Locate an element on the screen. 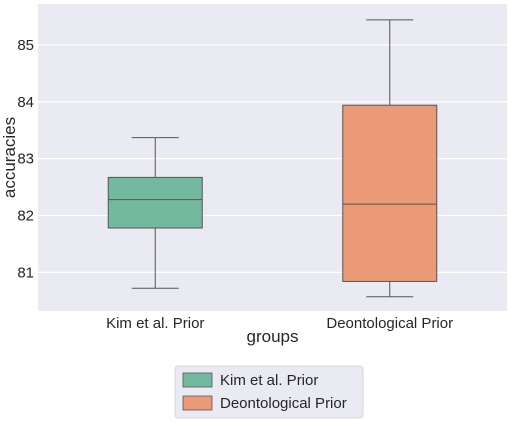 The image size is (510, 422). box-kim-et-al-prior is located at coordinates (155, 213).